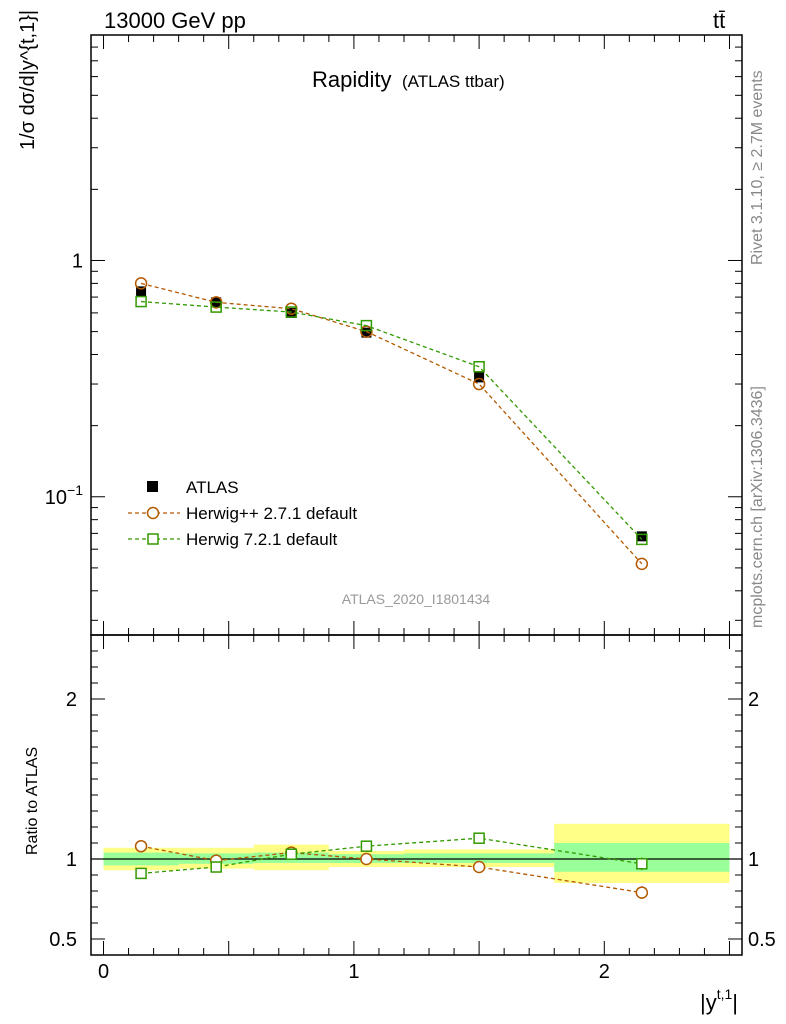 The width and height of the screenshot is (786, 1024). What do you see at coordinates (719, 20) in the screenshot?
I see `process-label: tt̄` at bounding box center [719, 20].